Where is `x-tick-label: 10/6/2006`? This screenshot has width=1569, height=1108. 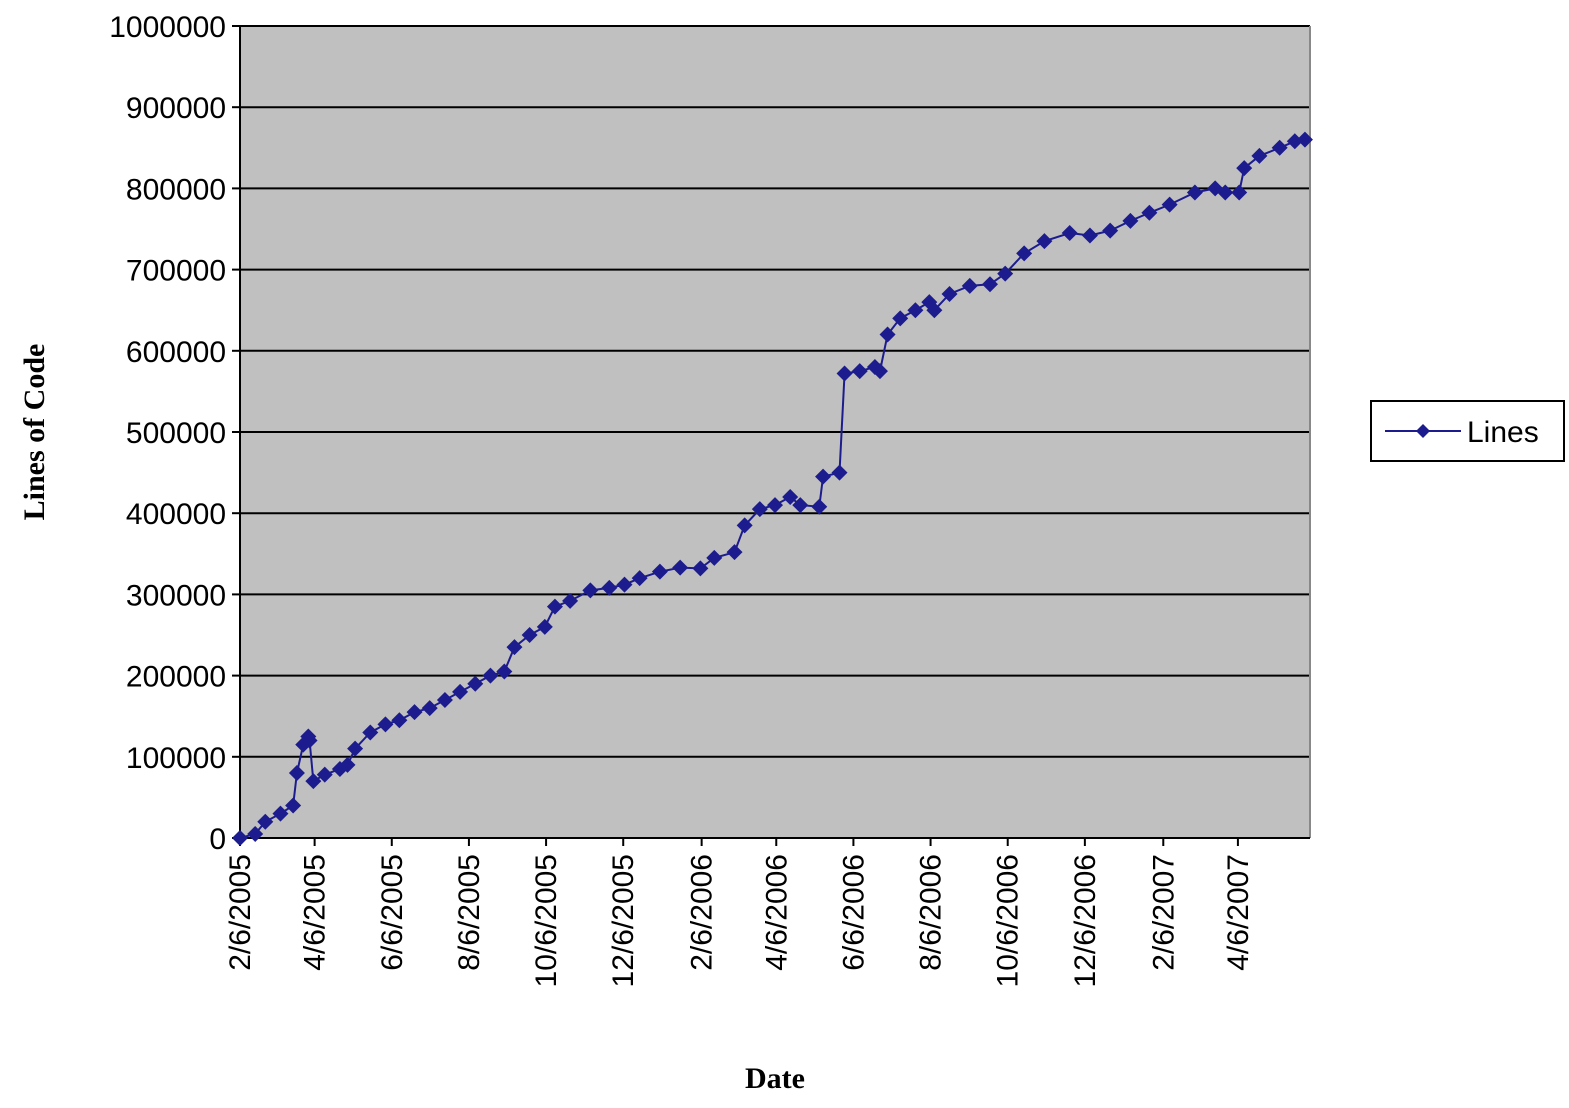 x-tick-label: 10/6/2006 is located at coordinates (1008, 920).